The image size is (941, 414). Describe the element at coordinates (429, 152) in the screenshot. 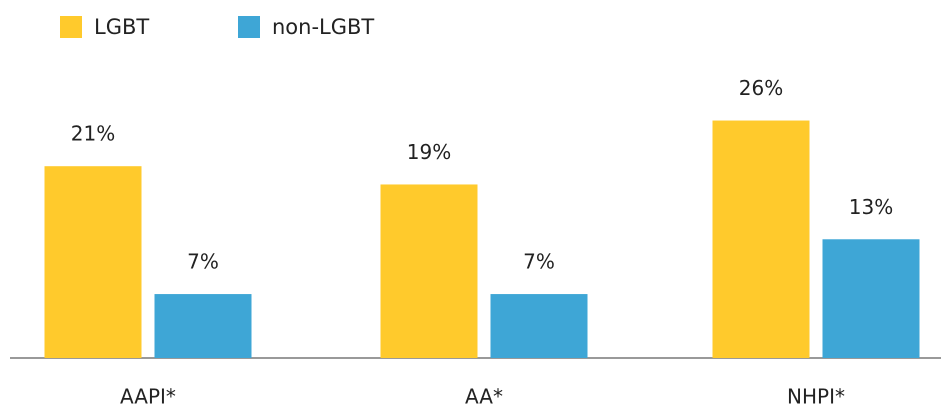

I see `value-label: 19%` at that location.